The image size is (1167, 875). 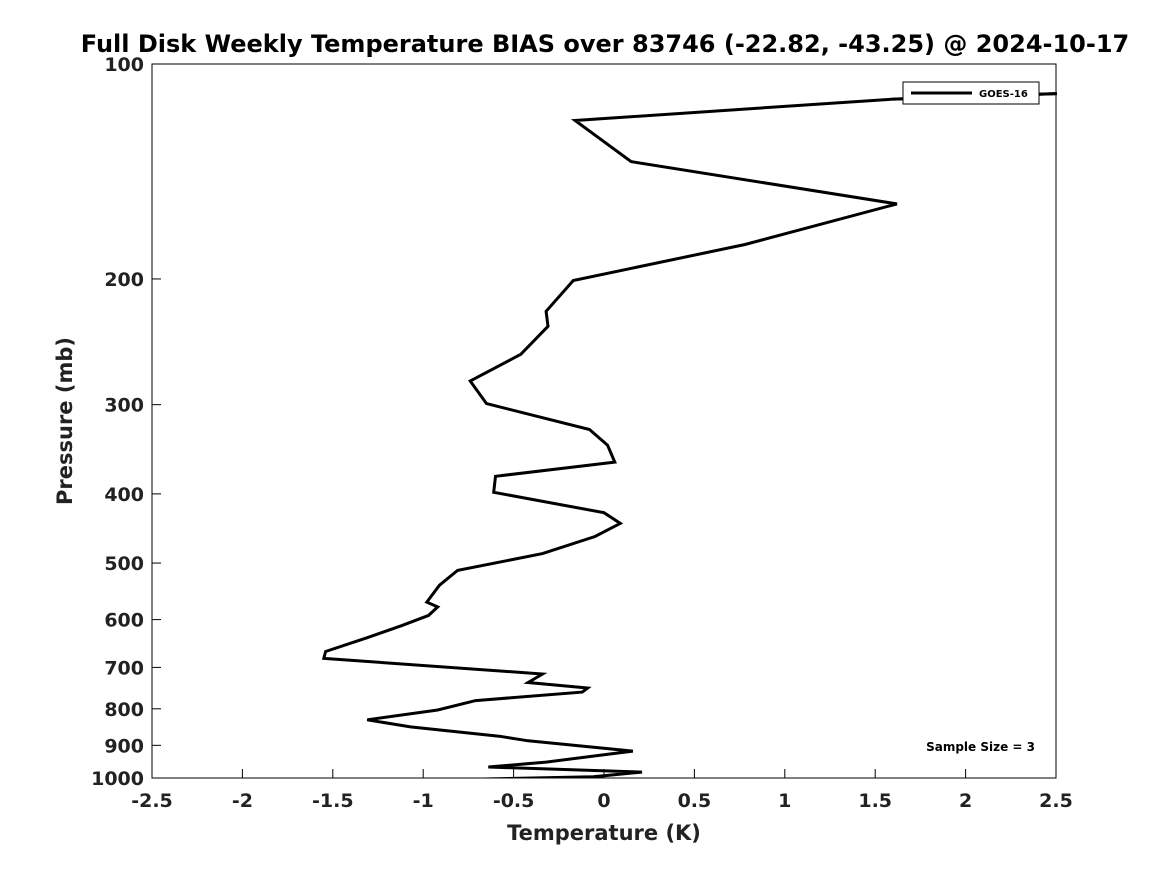 I want to click on x-tick-label: -1.5, so click(x=333, y=801).